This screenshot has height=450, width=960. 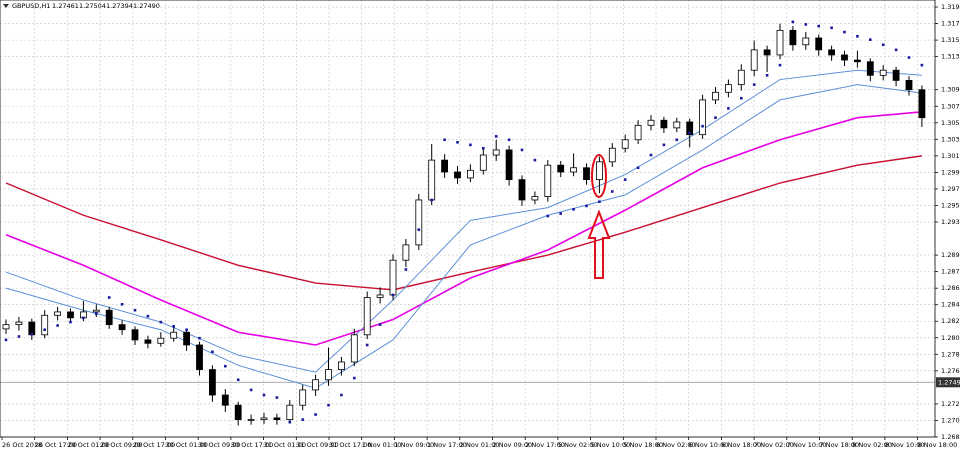 What do you see at coordinates (840, 445) in the screenshot?
I see `x-tick-label: 7 Nov 18:00` at bounding box center [840, 445].